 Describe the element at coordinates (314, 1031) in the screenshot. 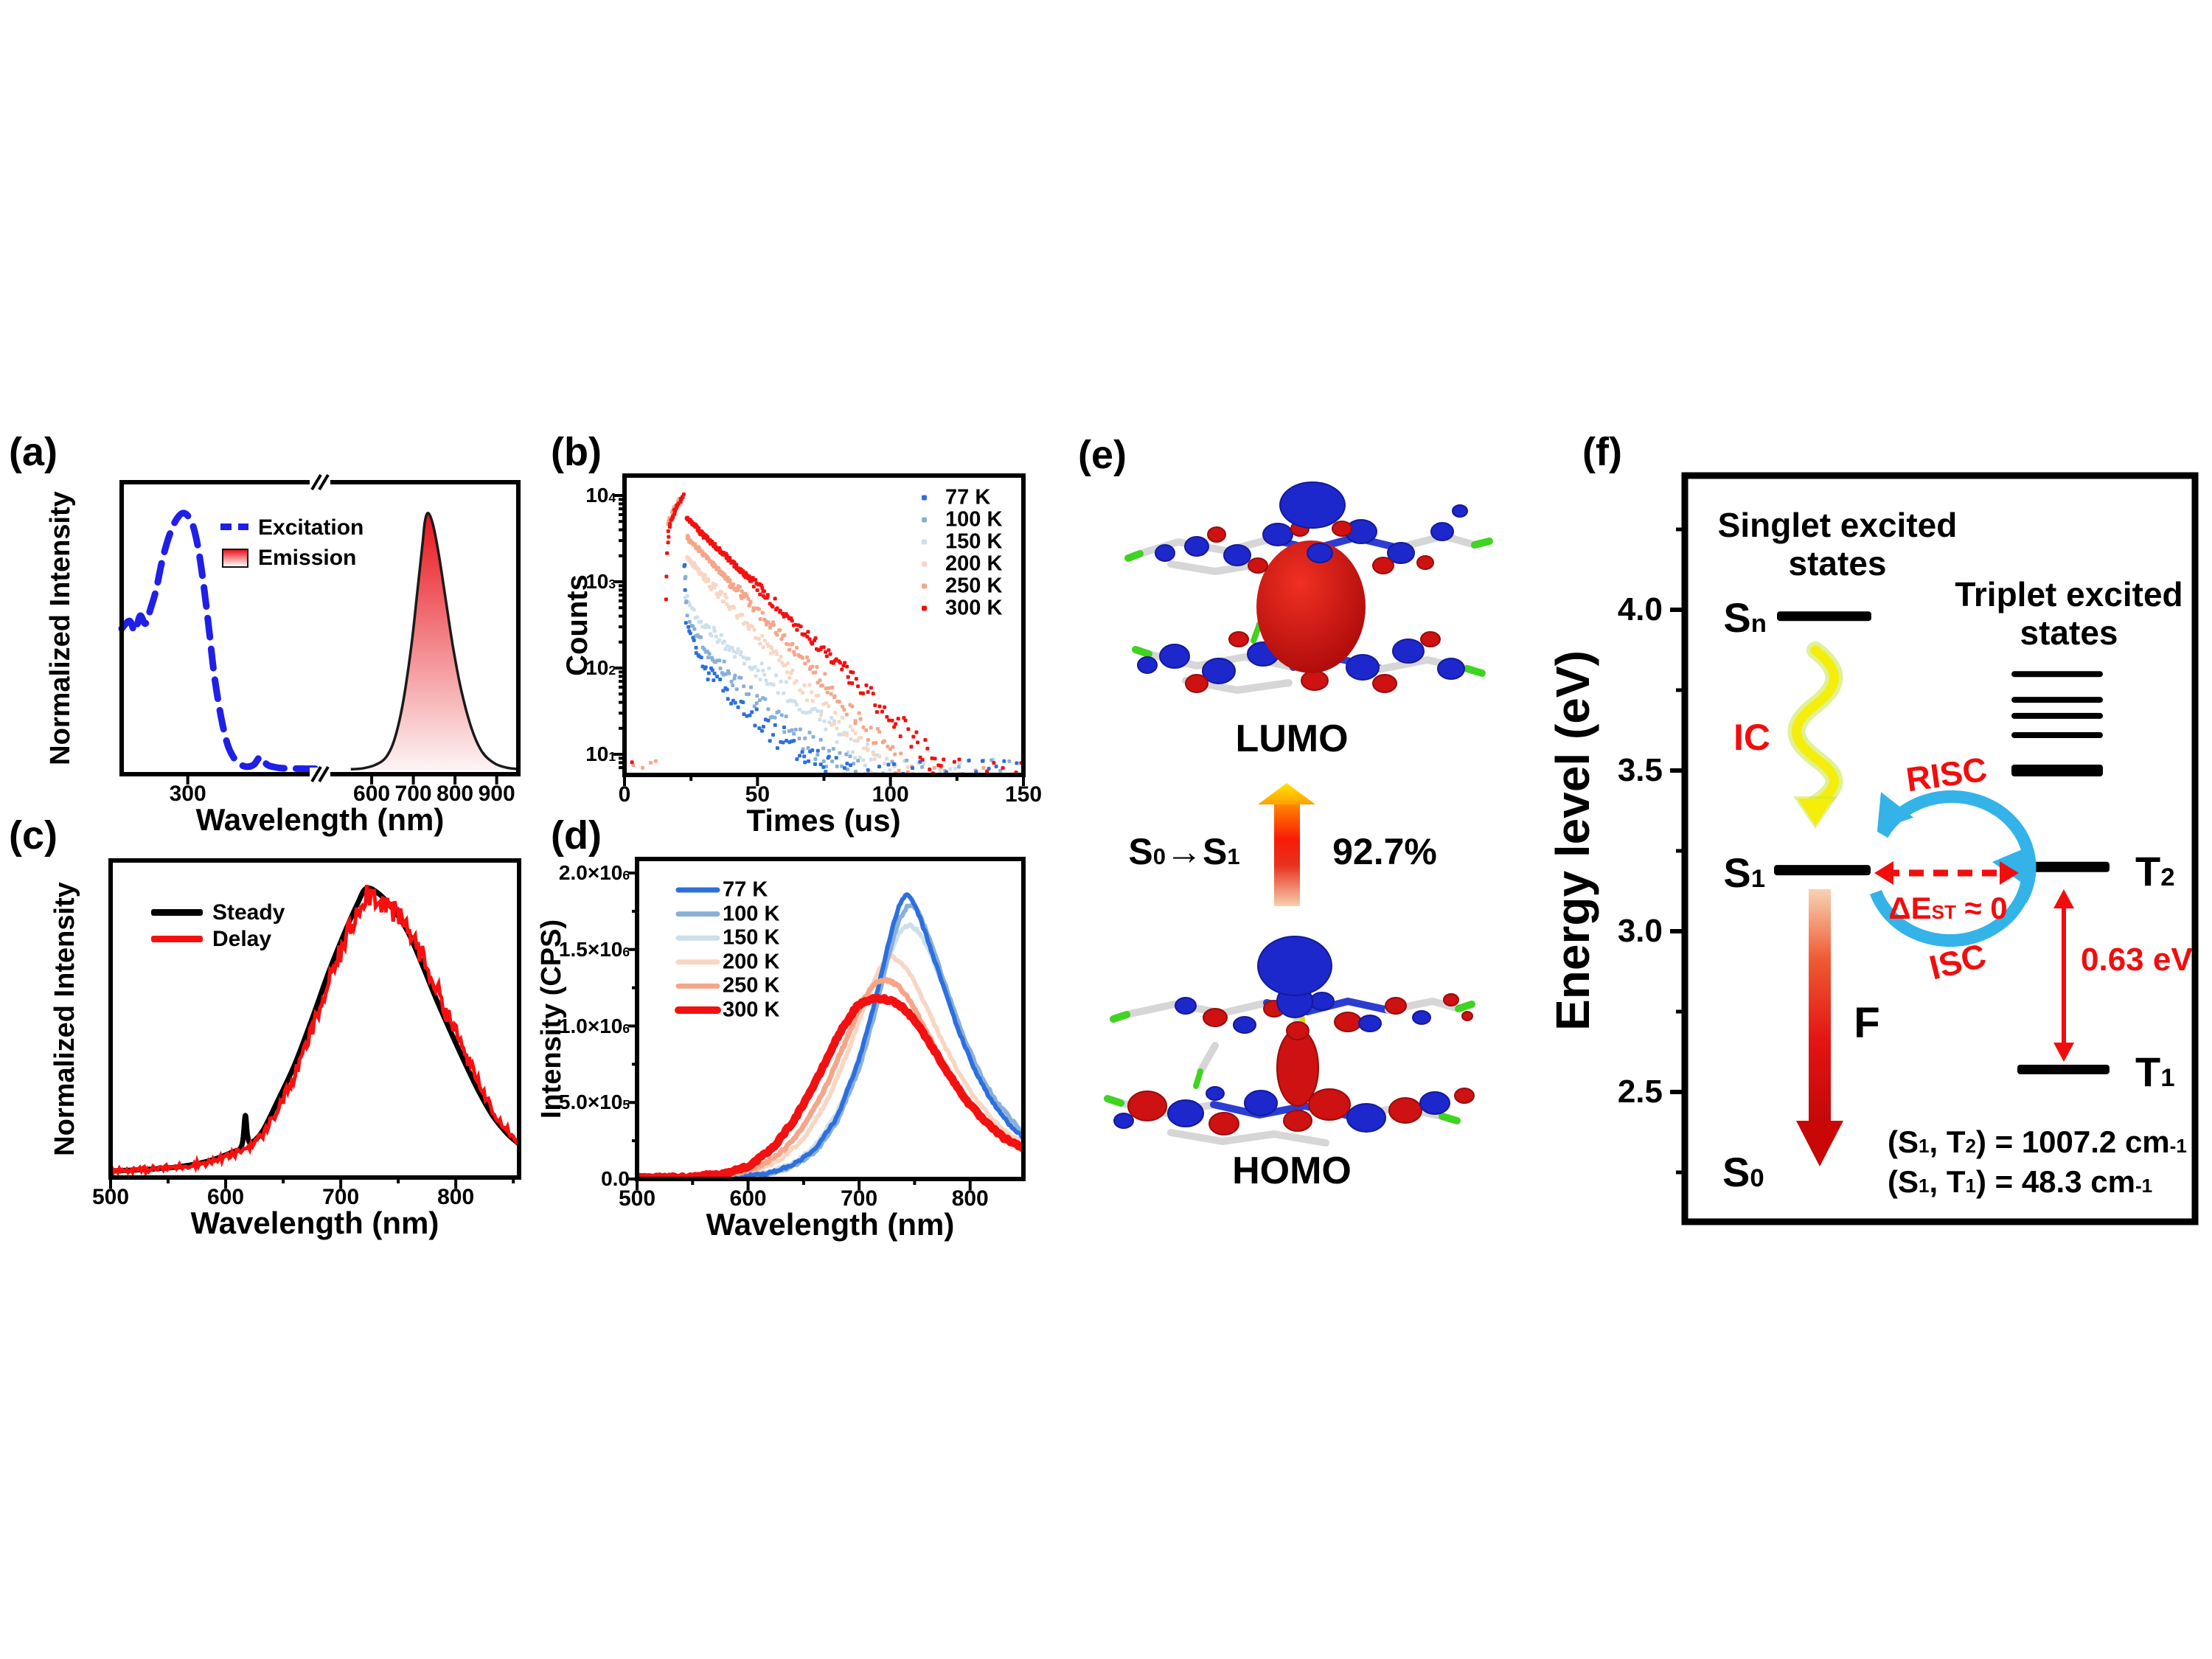

I see `delay-curve` at that location.